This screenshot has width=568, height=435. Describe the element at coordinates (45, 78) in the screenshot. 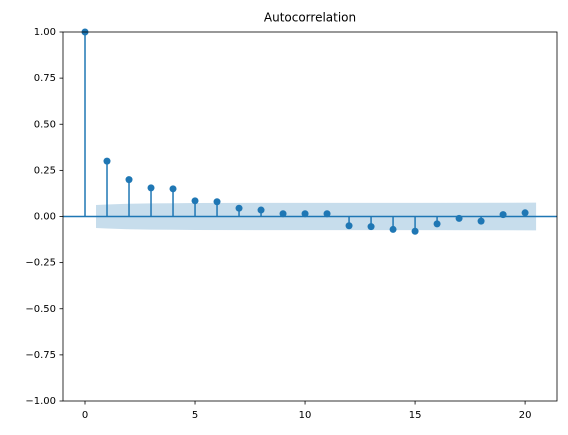

I see `y-tick-label: 0.75` at that location.